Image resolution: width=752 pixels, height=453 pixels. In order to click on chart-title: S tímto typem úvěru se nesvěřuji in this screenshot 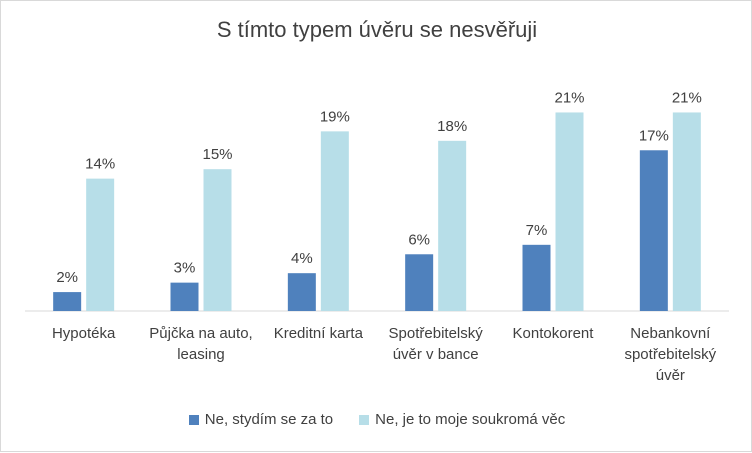, I will do `click(377, 29)`.